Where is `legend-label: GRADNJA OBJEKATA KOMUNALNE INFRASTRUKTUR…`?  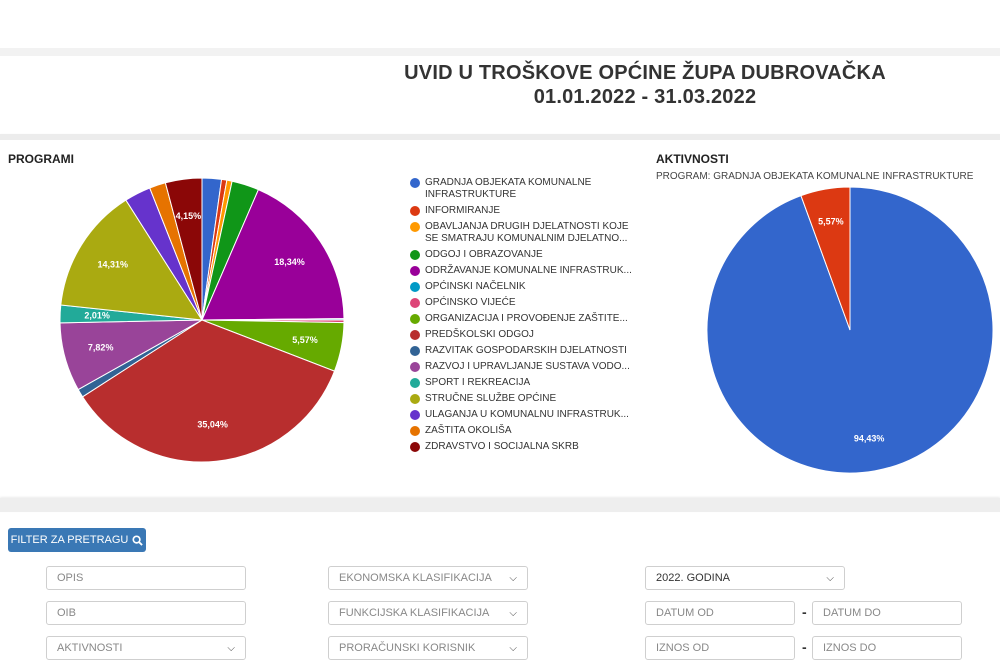
legend-label: GRADNJA OBJEKATA KOMUNALNE INFRASTRUKTUR… is located at coordinates (508, 188).